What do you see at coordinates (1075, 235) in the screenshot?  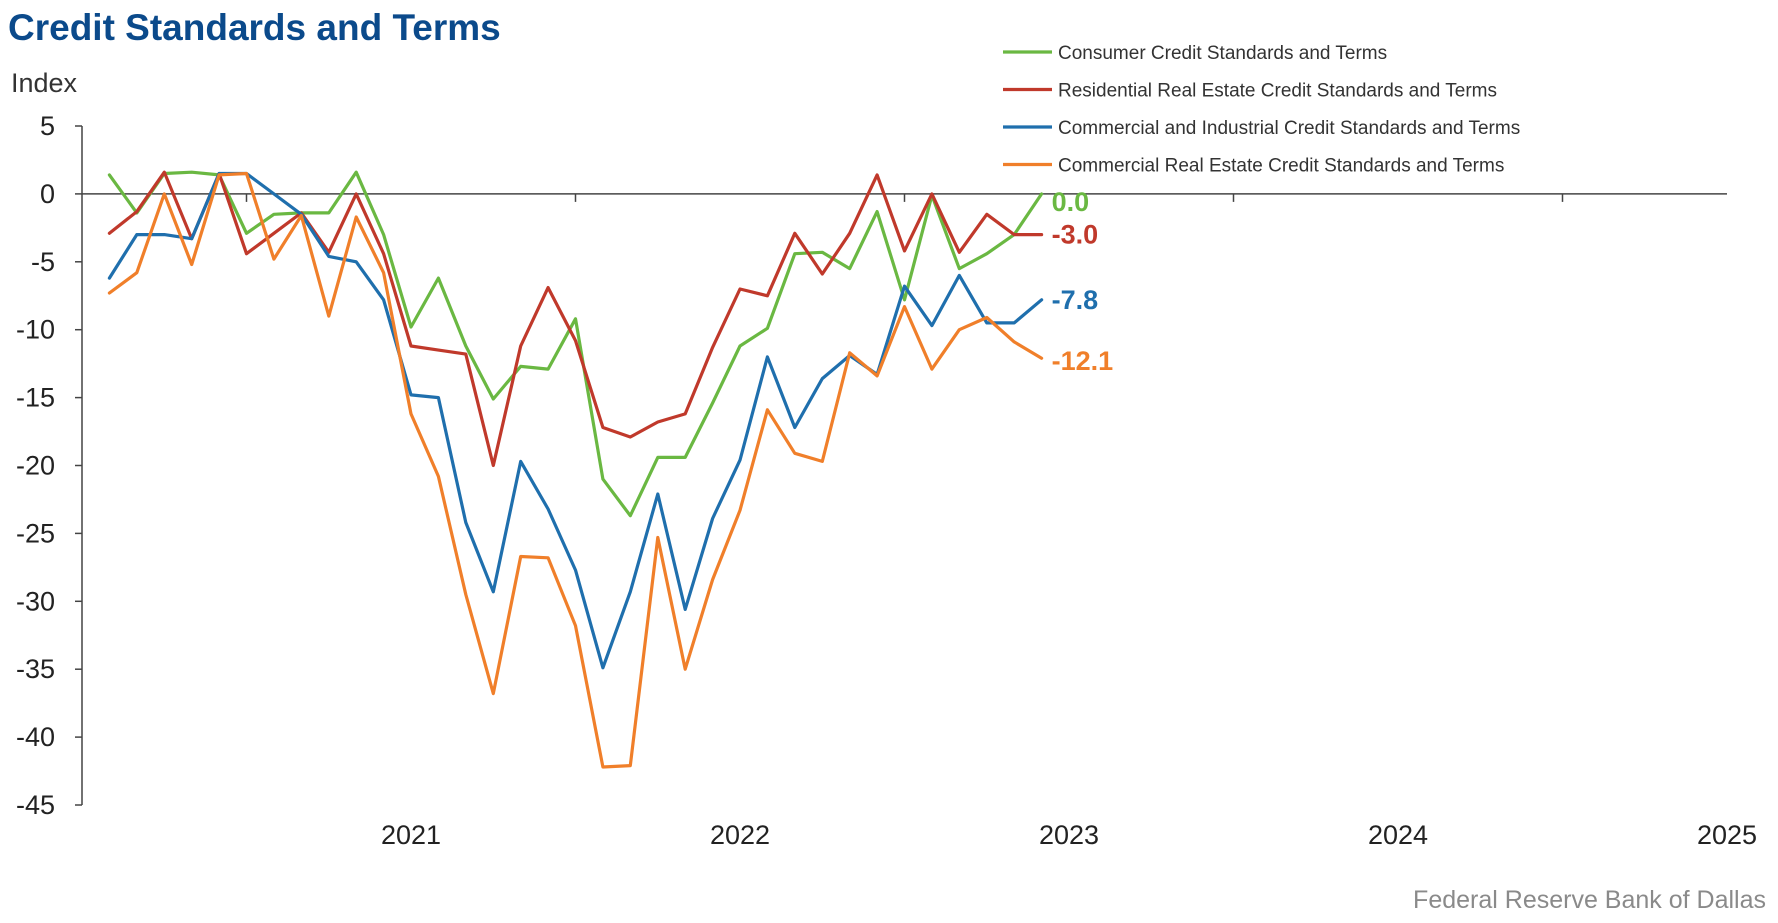 I see `end-label-2: -3.0` at bounding box center [1075, 235].